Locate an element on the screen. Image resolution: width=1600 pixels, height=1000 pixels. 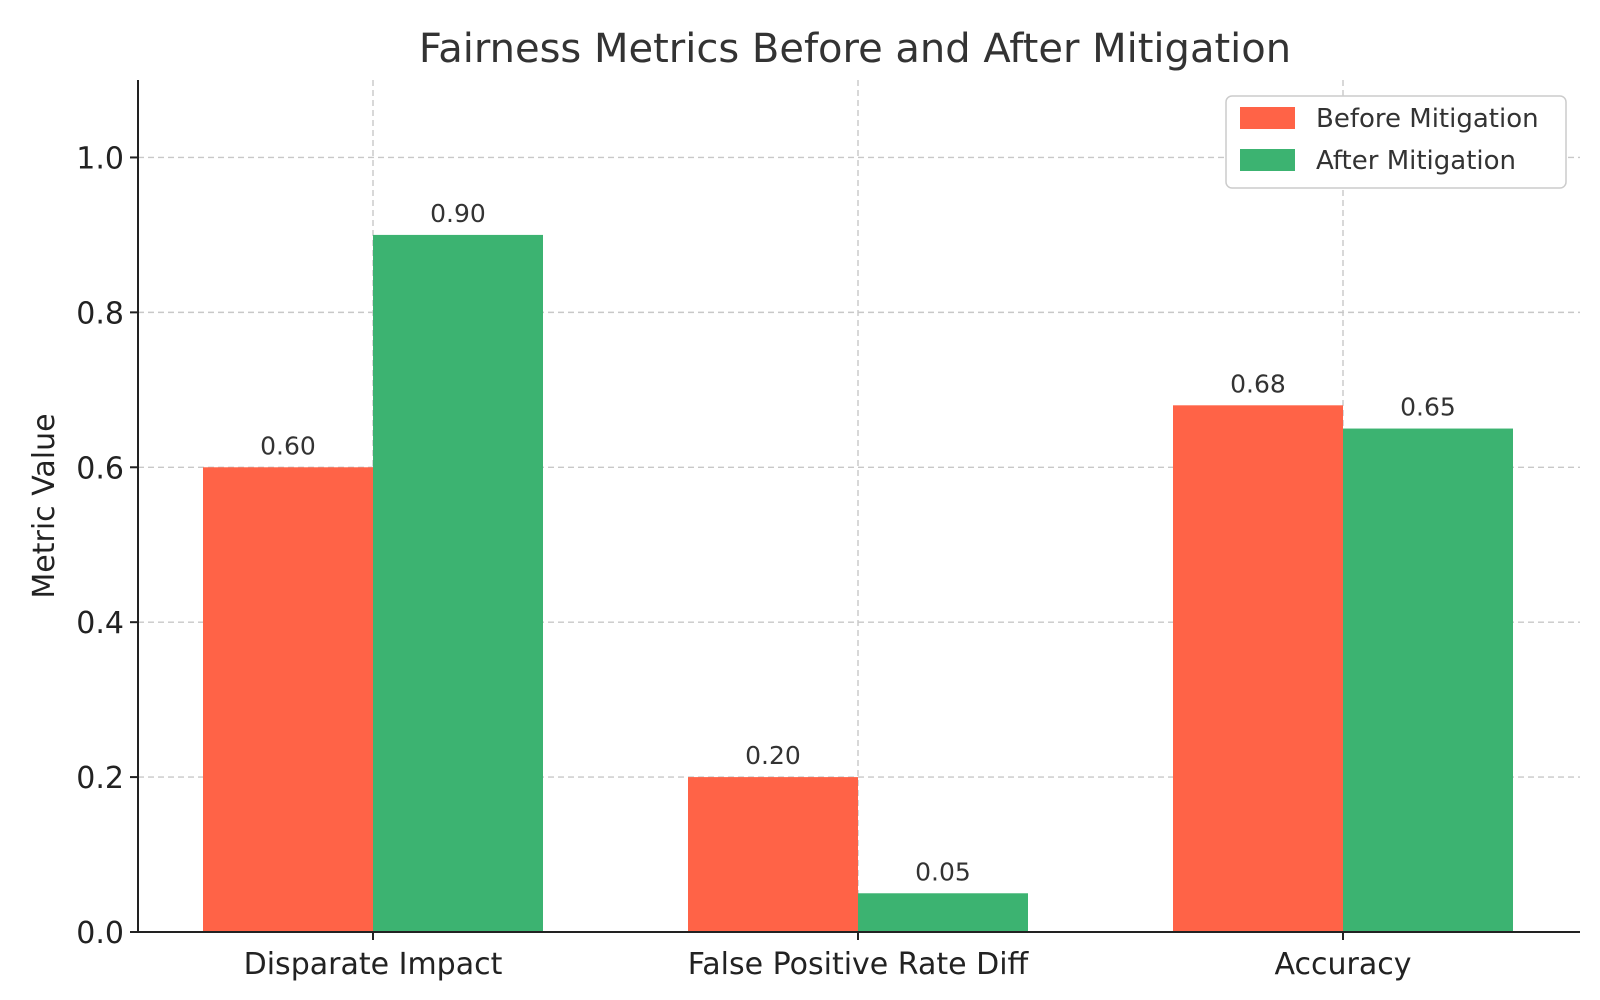
legend: Before Mitigation After Mitigation is located at coordinates (1396, 142).